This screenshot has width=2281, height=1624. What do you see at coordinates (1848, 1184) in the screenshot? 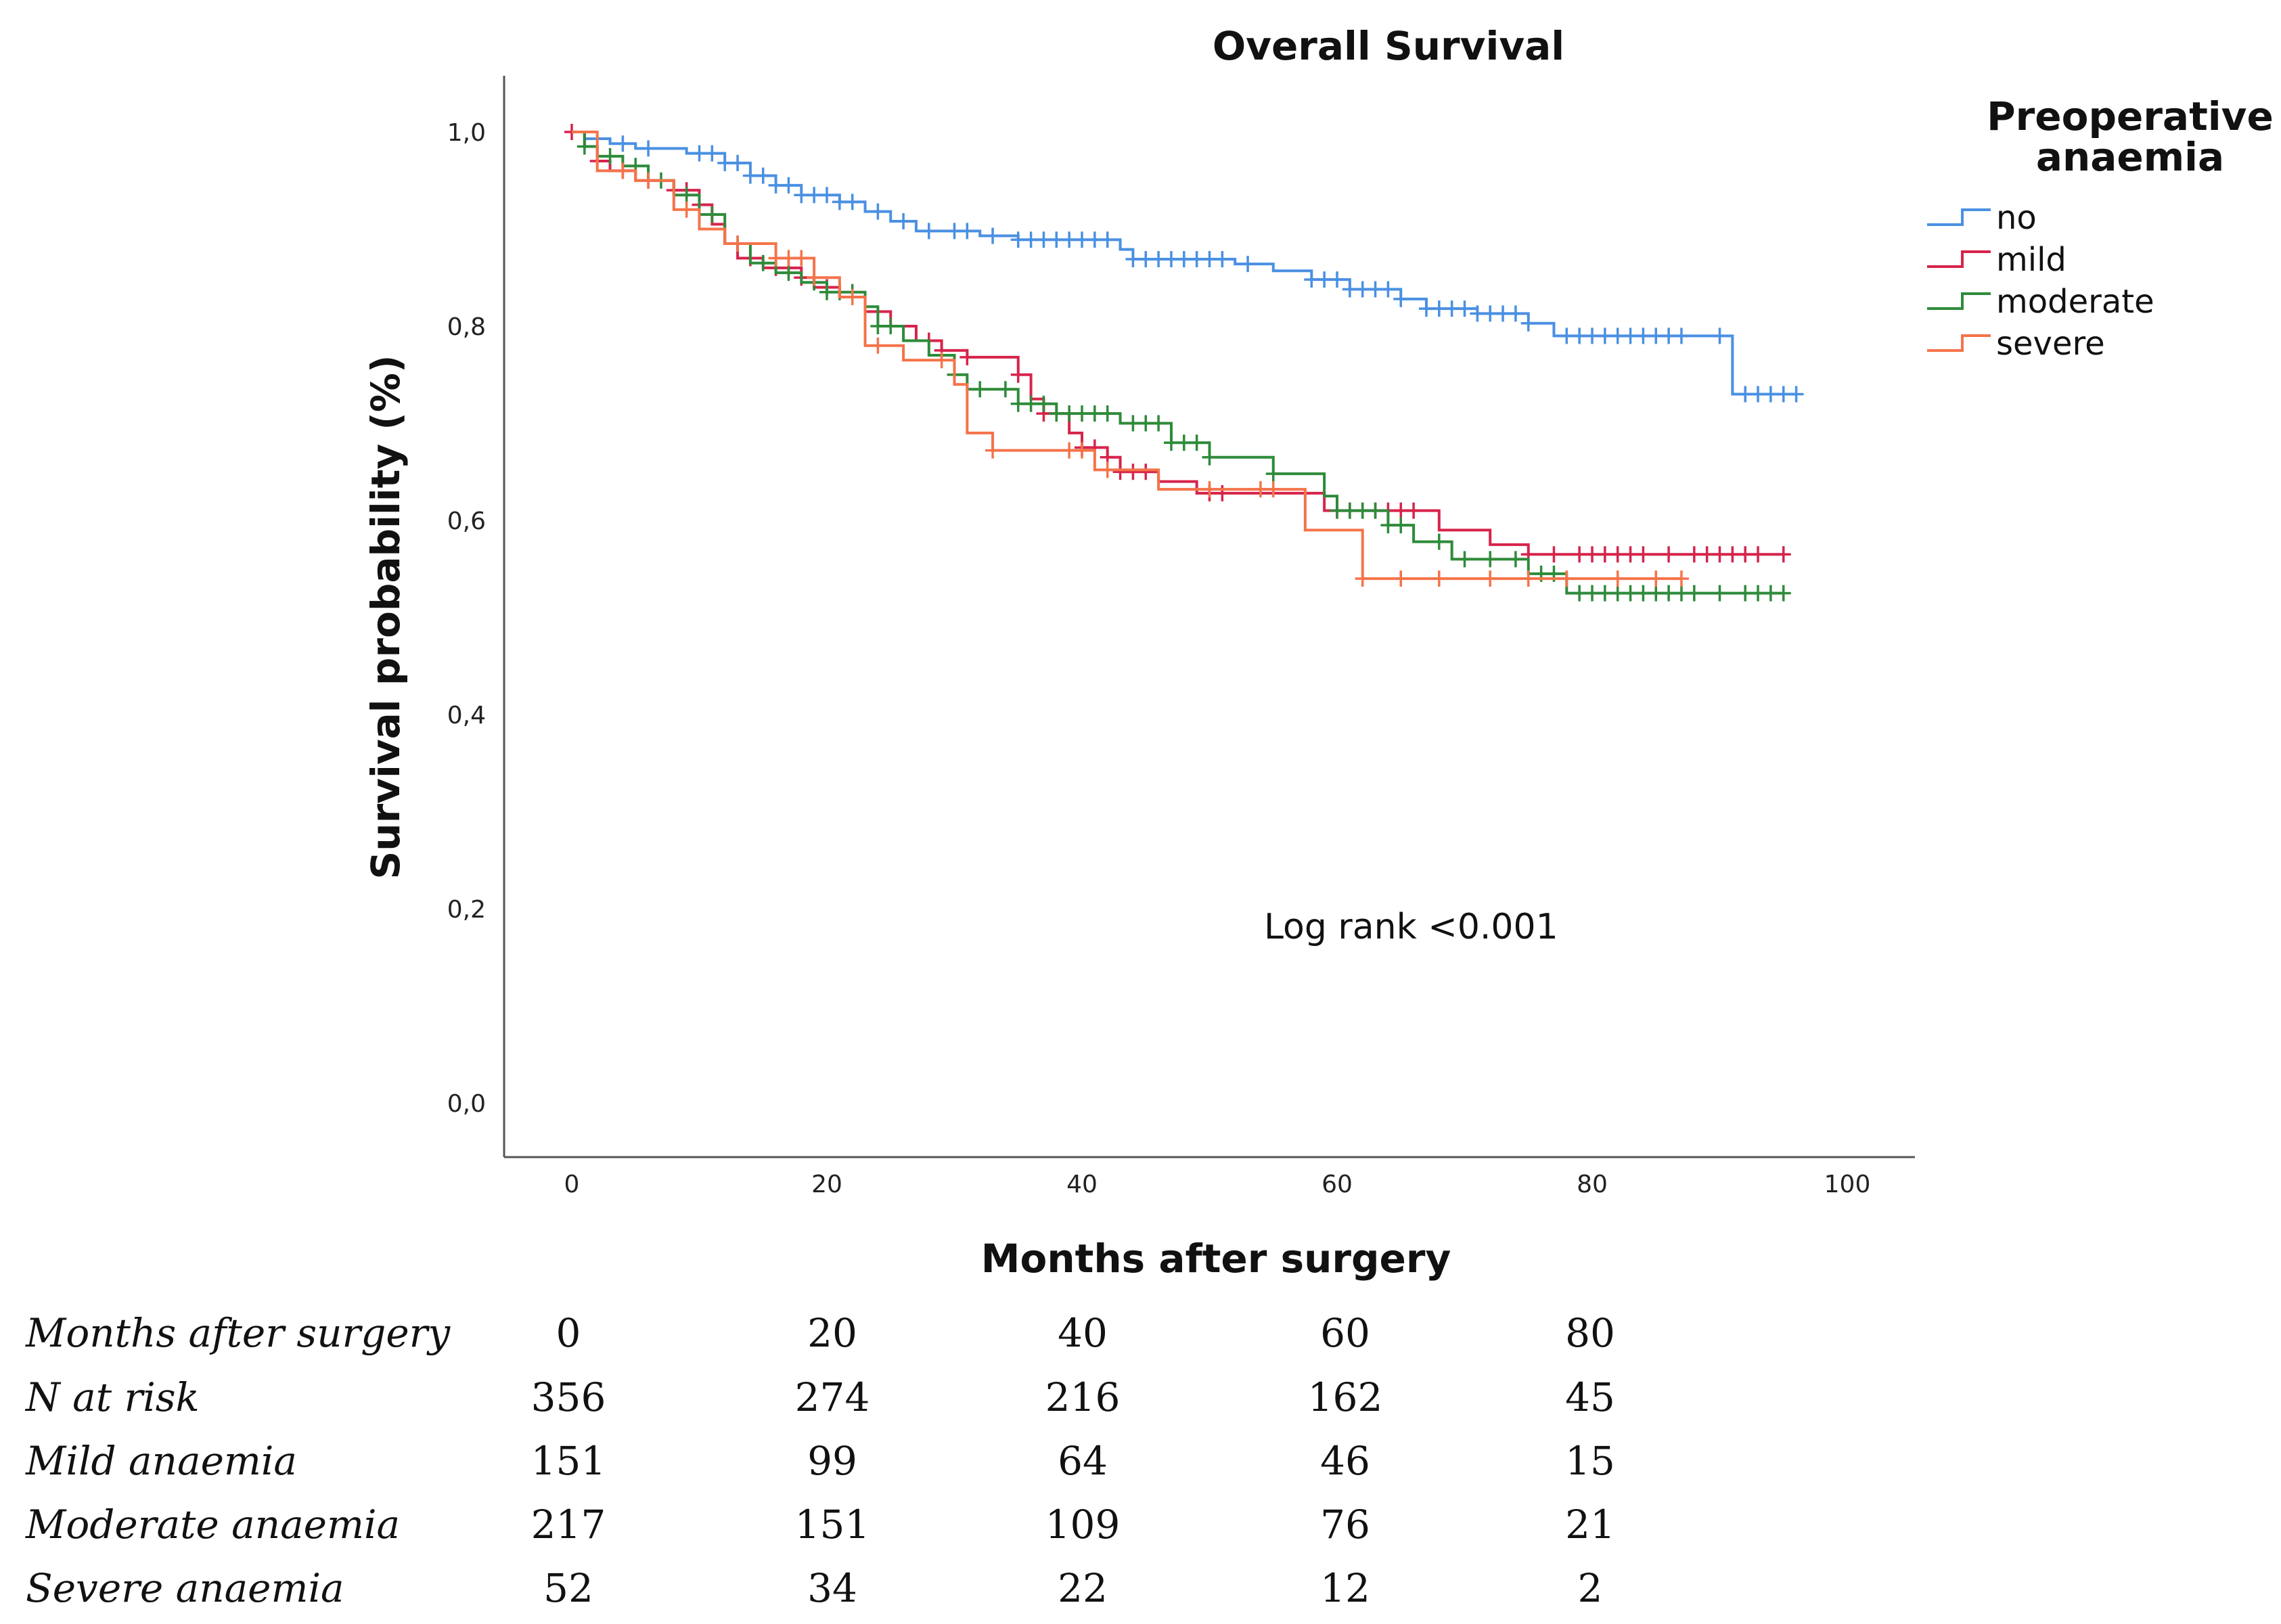
I see `x-tick-label: 100` at bounding box center [1848, 1184].